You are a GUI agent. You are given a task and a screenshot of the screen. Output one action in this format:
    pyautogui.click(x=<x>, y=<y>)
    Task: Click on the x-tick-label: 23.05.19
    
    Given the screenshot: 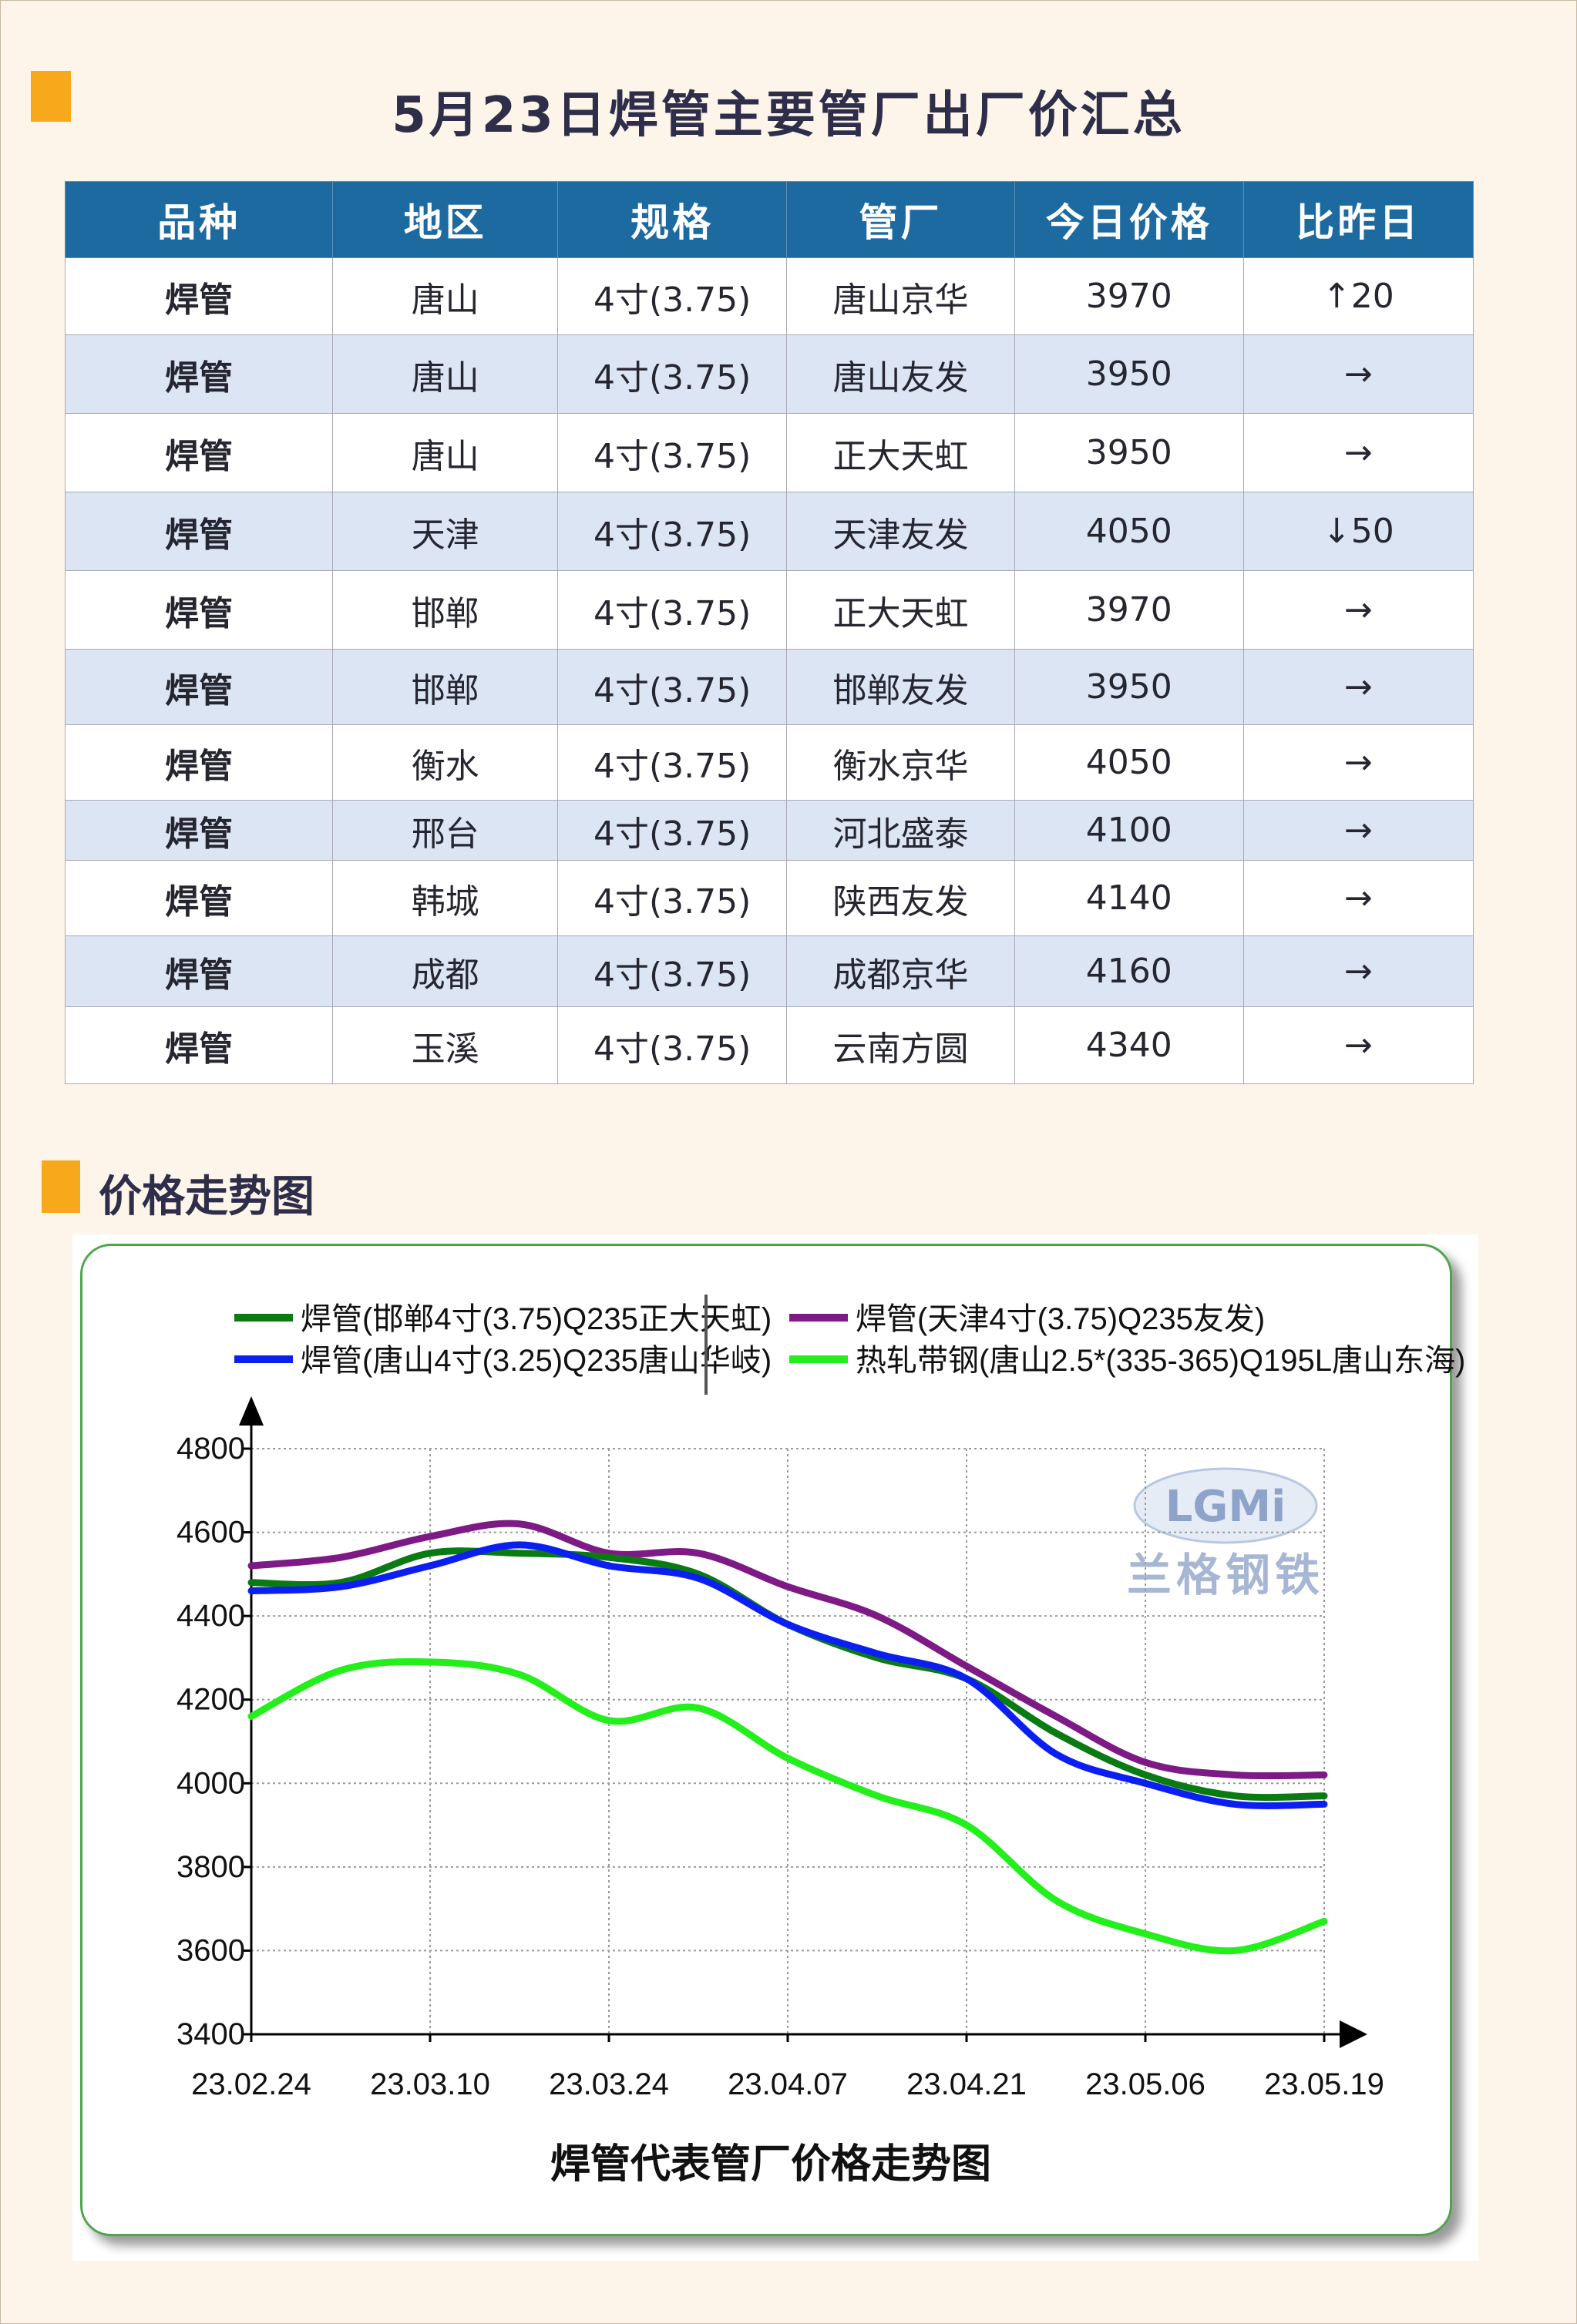 What is the action you would take?
    pyautogui.click(x=1324, y=2084)
    